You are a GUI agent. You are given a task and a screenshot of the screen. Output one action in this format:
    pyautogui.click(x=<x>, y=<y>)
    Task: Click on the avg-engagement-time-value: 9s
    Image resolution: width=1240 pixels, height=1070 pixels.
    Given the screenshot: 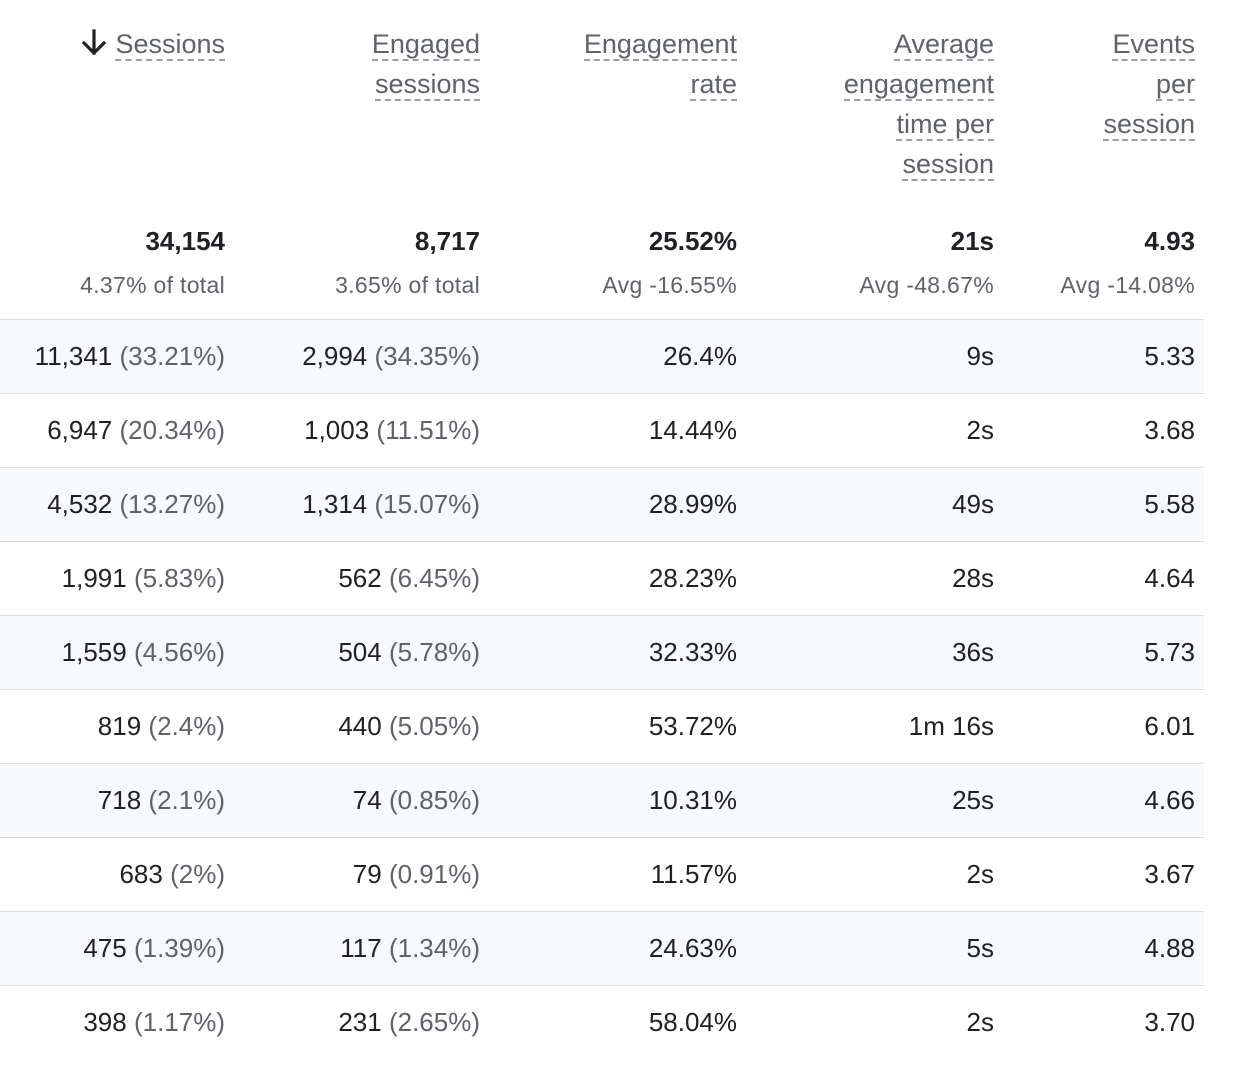 What is the action you would take?
    pyautogui.click(x=980, y=356)
    